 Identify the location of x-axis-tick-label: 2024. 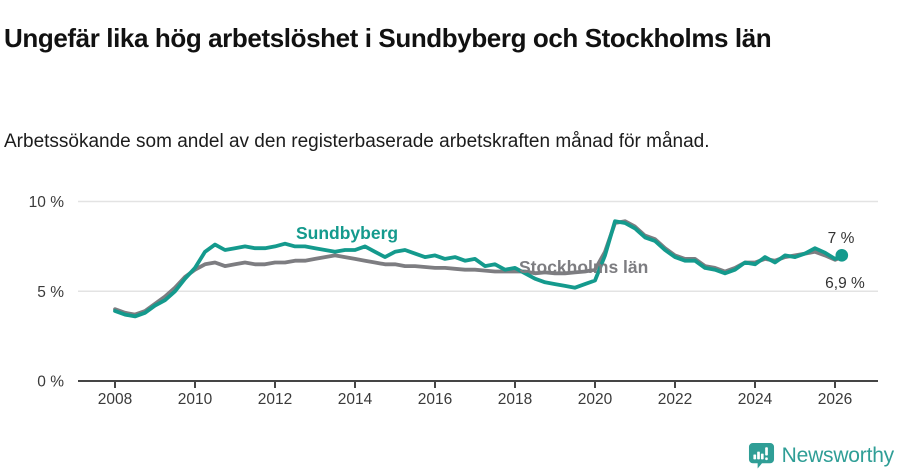
(755, 399).